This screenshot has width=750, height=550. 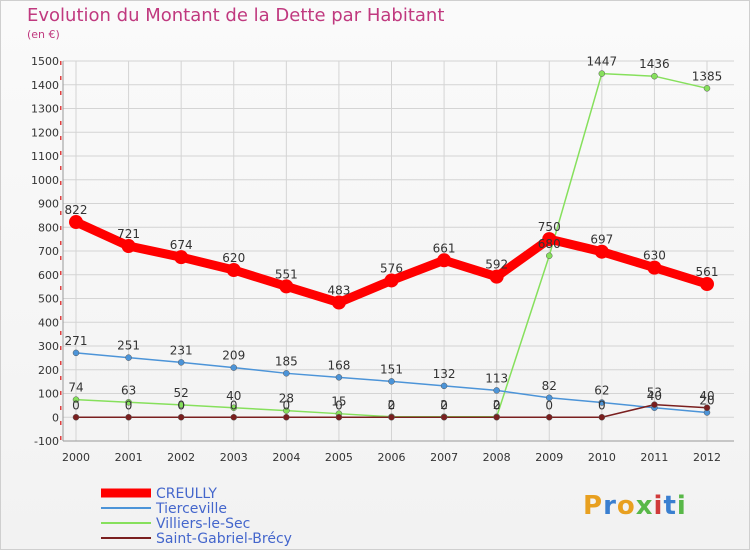 What do you see at coordinates (338, 291) in the screenshot?
I see `data-label-creully: 483` at bounding box center [338, 291].